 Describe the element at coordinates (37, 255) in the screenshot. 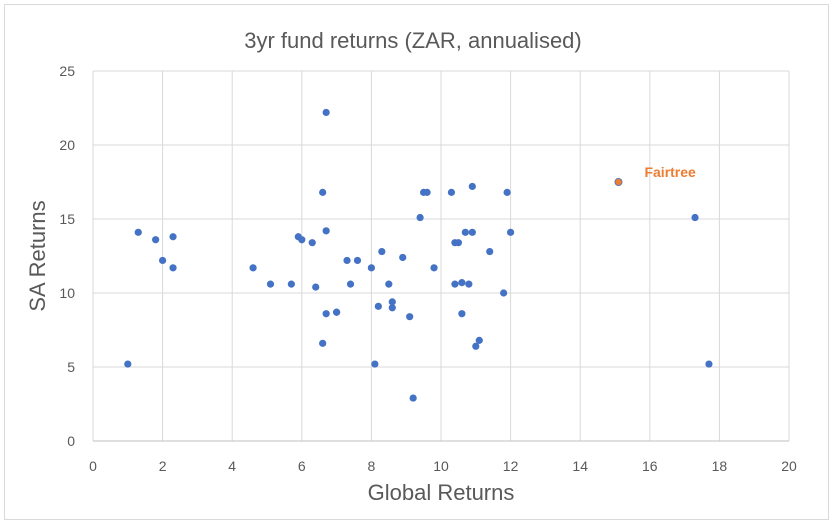

I see `y-axis-title: SA Returns` at that location.